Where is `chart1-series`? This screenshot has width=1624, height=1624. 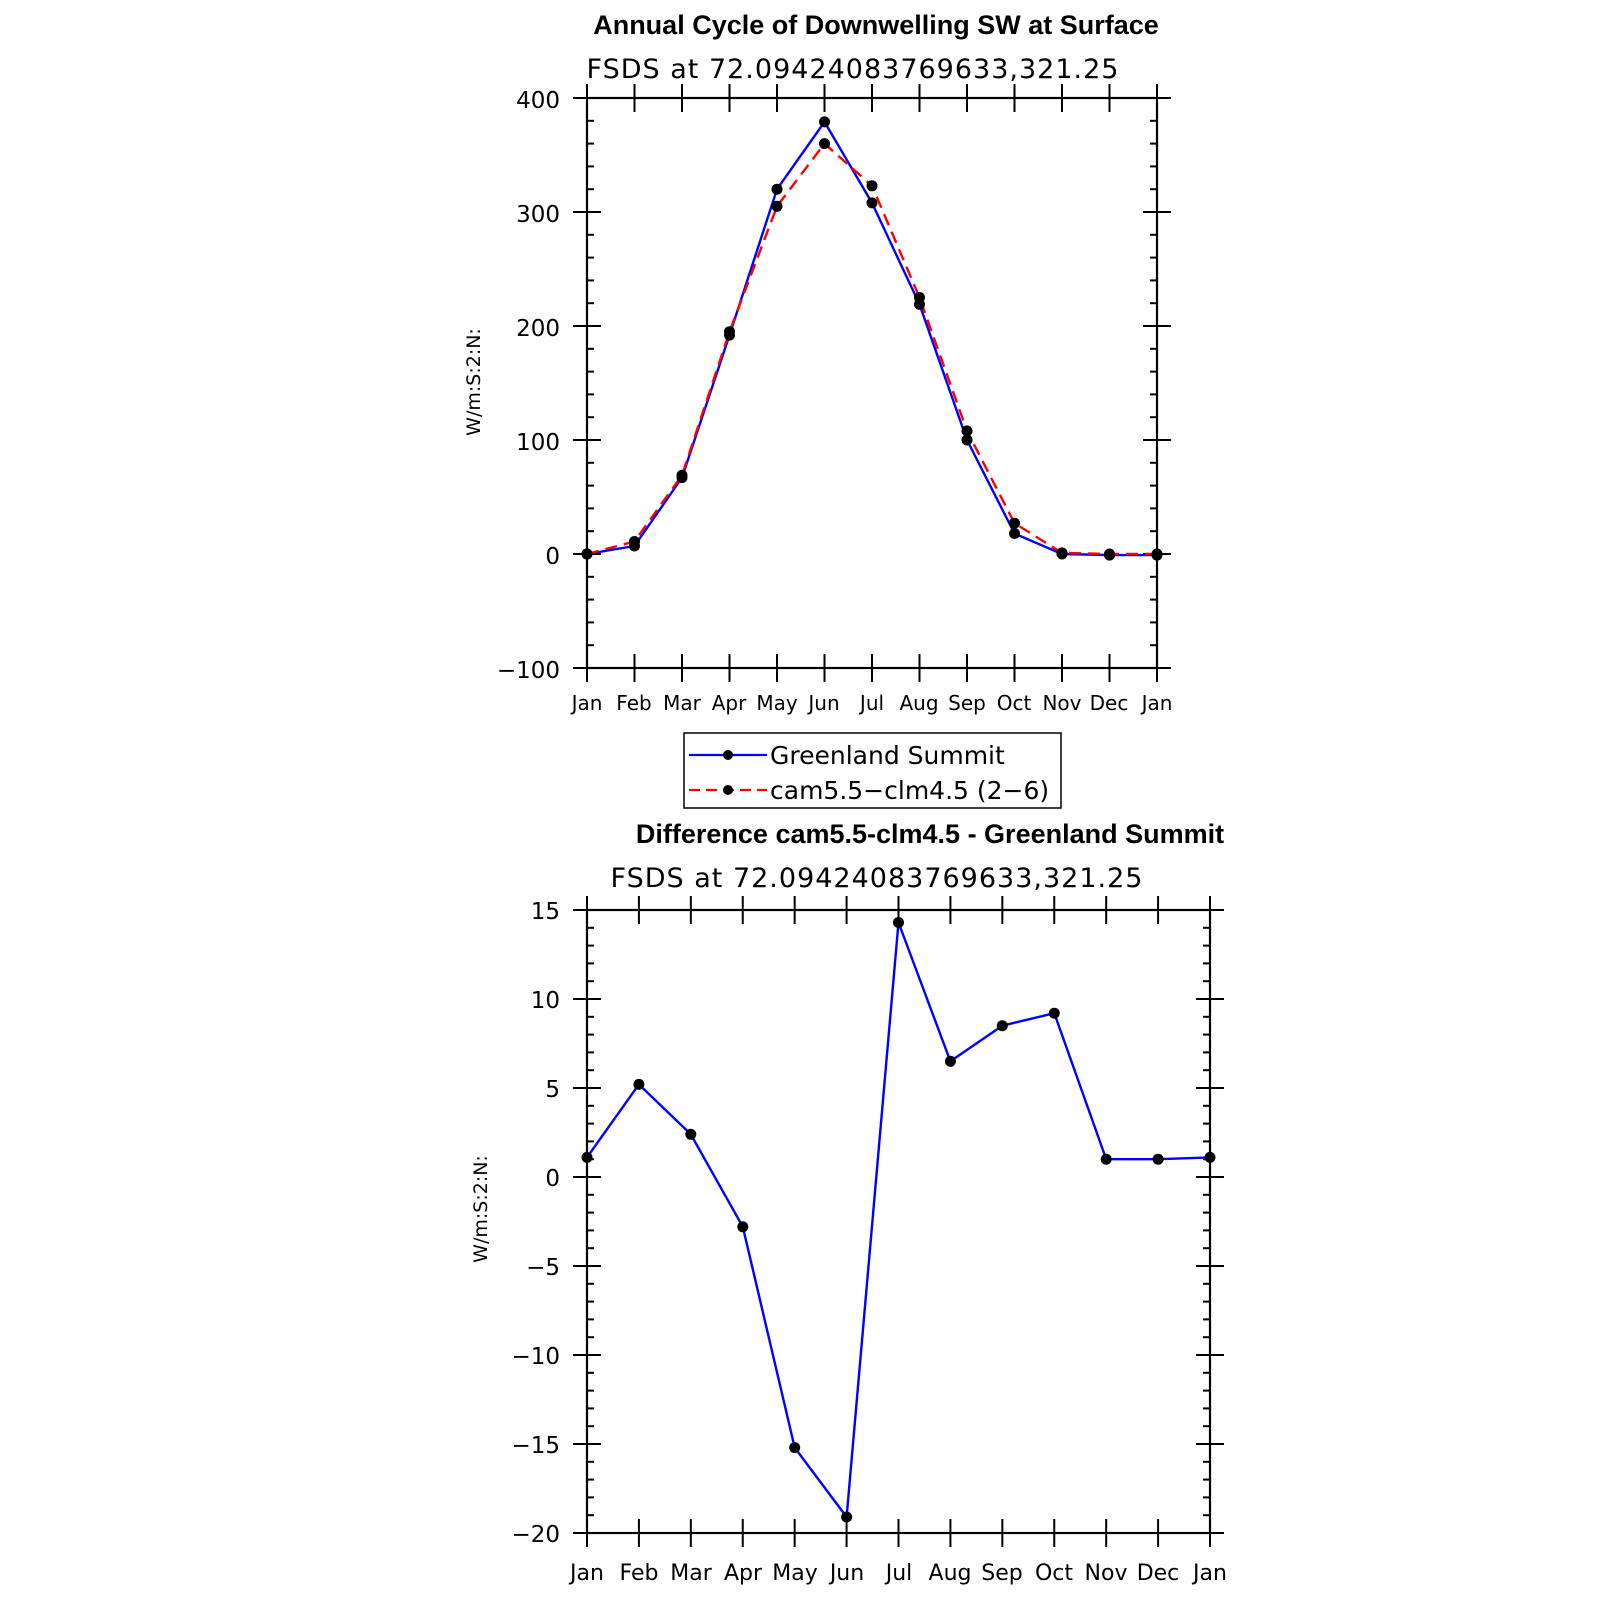
chart1-series is located at coordinates (872, 338).